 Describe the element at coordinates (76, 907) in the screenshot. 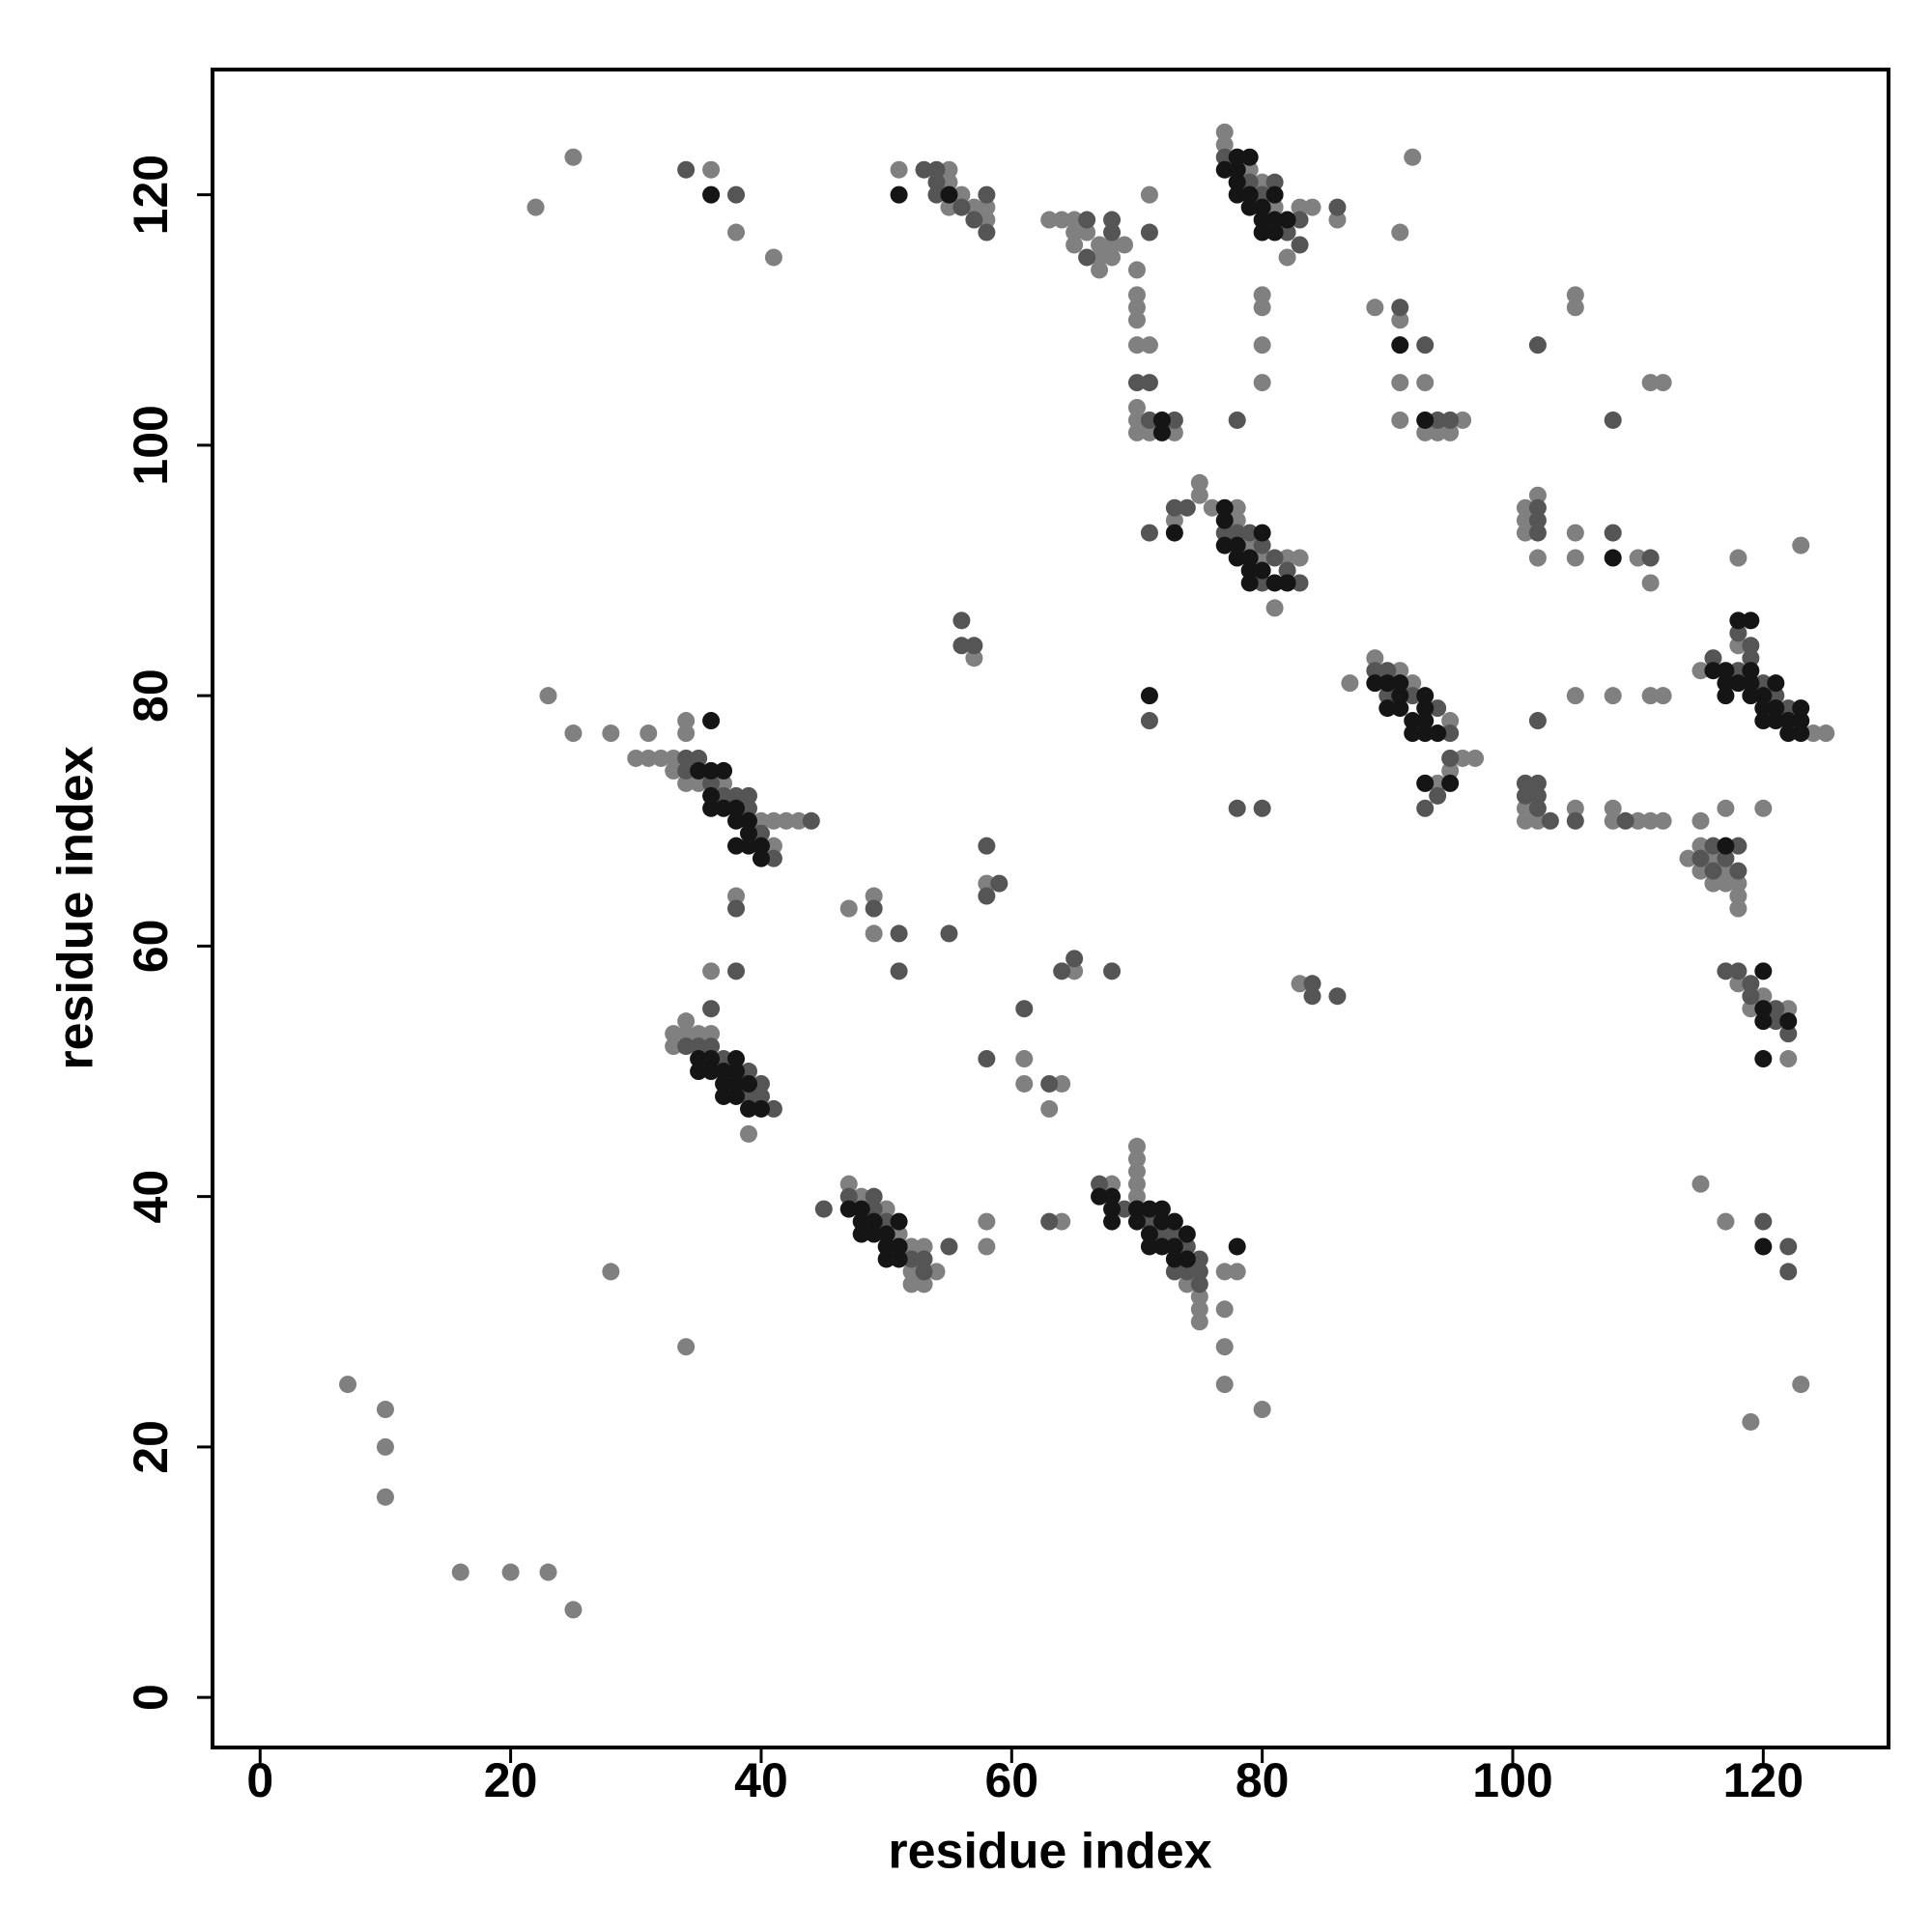

I see `y-axis-label: residue index` at that location.